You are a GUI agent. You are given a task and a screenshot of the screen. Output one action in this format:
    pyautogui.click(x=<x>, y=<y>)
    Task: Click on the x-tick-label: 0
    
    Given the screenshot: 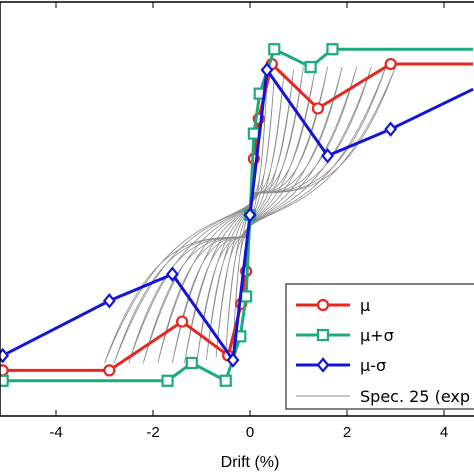 What is the action you would take?
    pyautogui.click(x=250, y=432)
    